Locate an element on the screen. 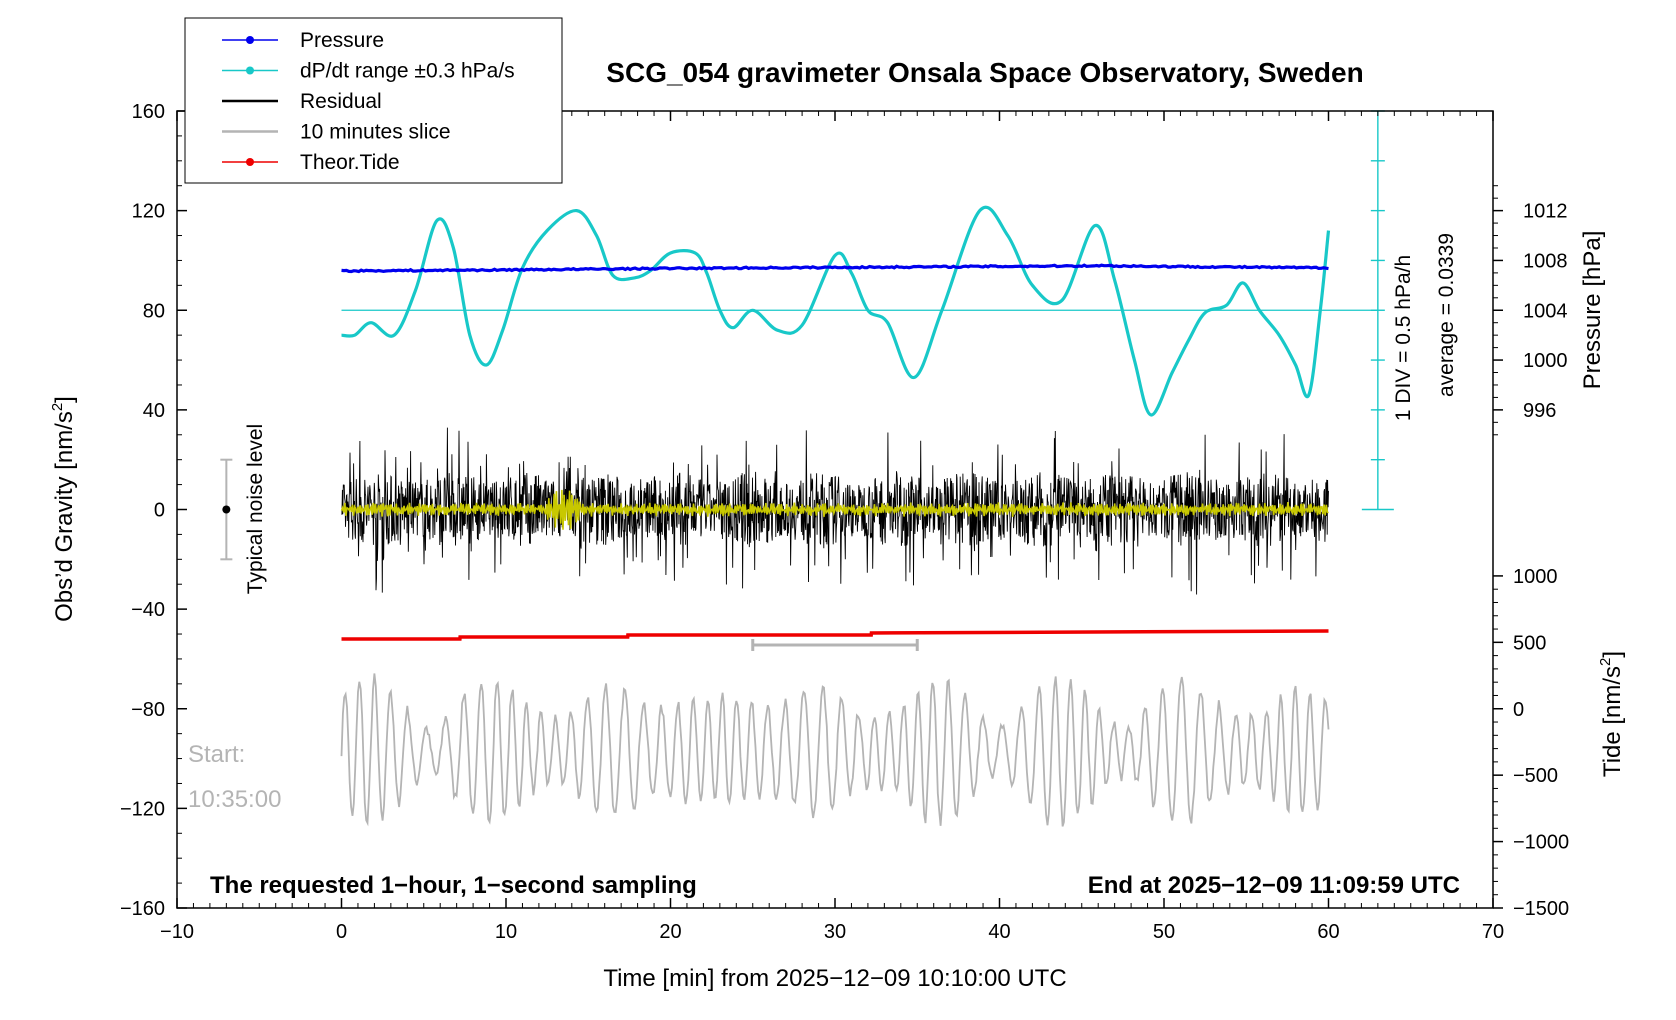 The image size is (1676, 1020). legend-label: dP/dt range ±0.3 hPa/s is located at coordinates (407, 71).